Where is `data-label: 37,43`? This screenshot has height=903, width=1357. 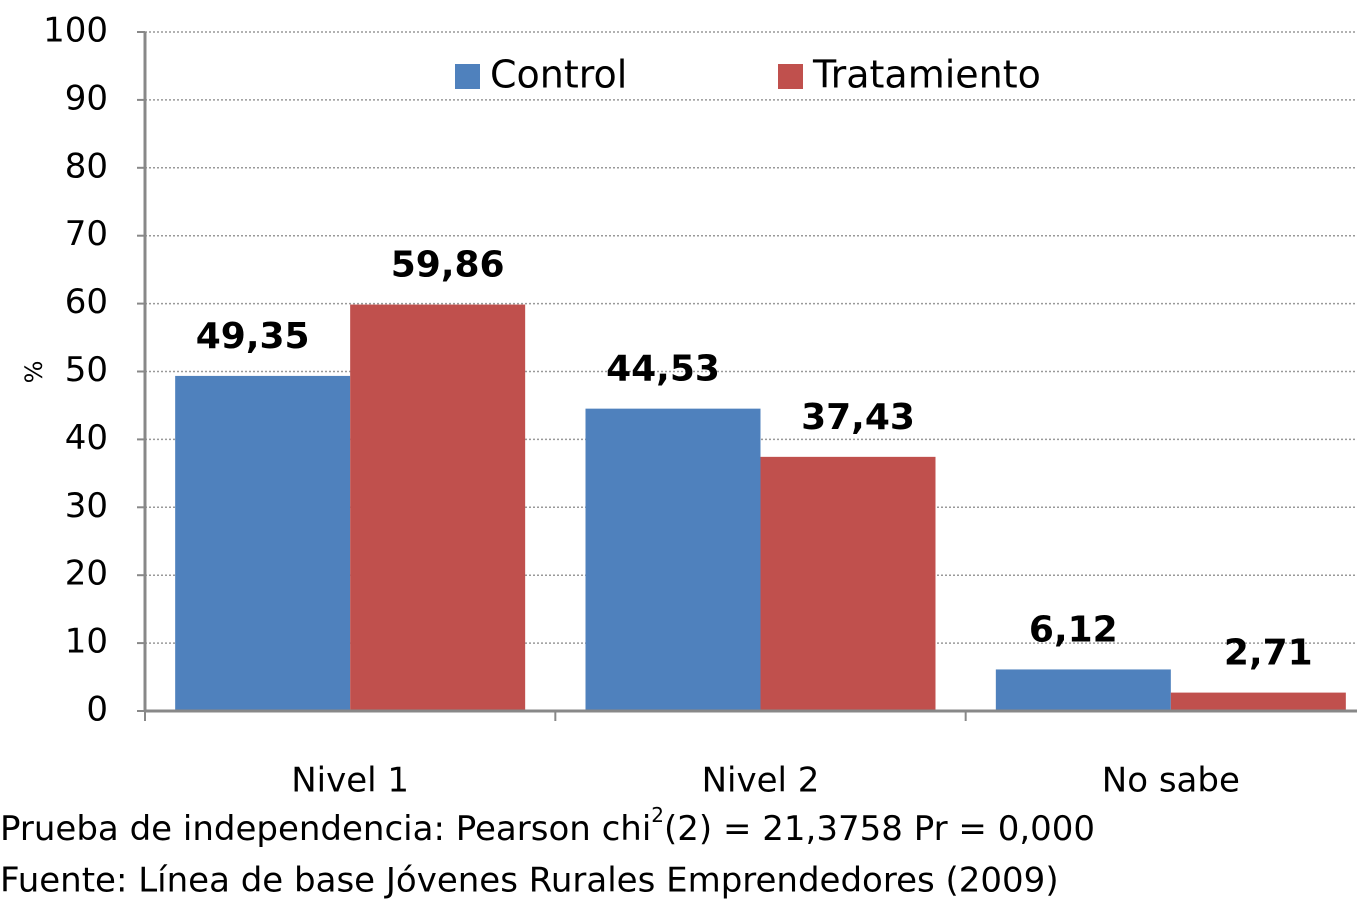
data-label: 37,43 is located at coordinates (858, 417).